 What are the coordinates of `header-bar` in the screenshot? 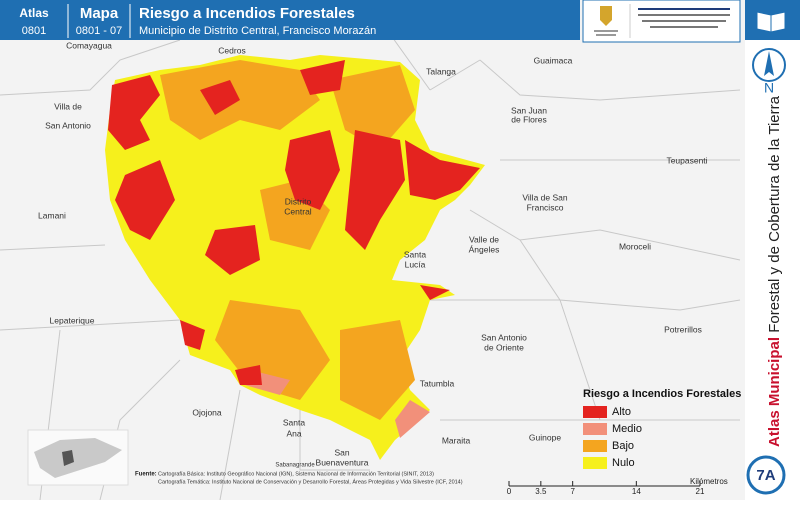 It's located at (290, 20).